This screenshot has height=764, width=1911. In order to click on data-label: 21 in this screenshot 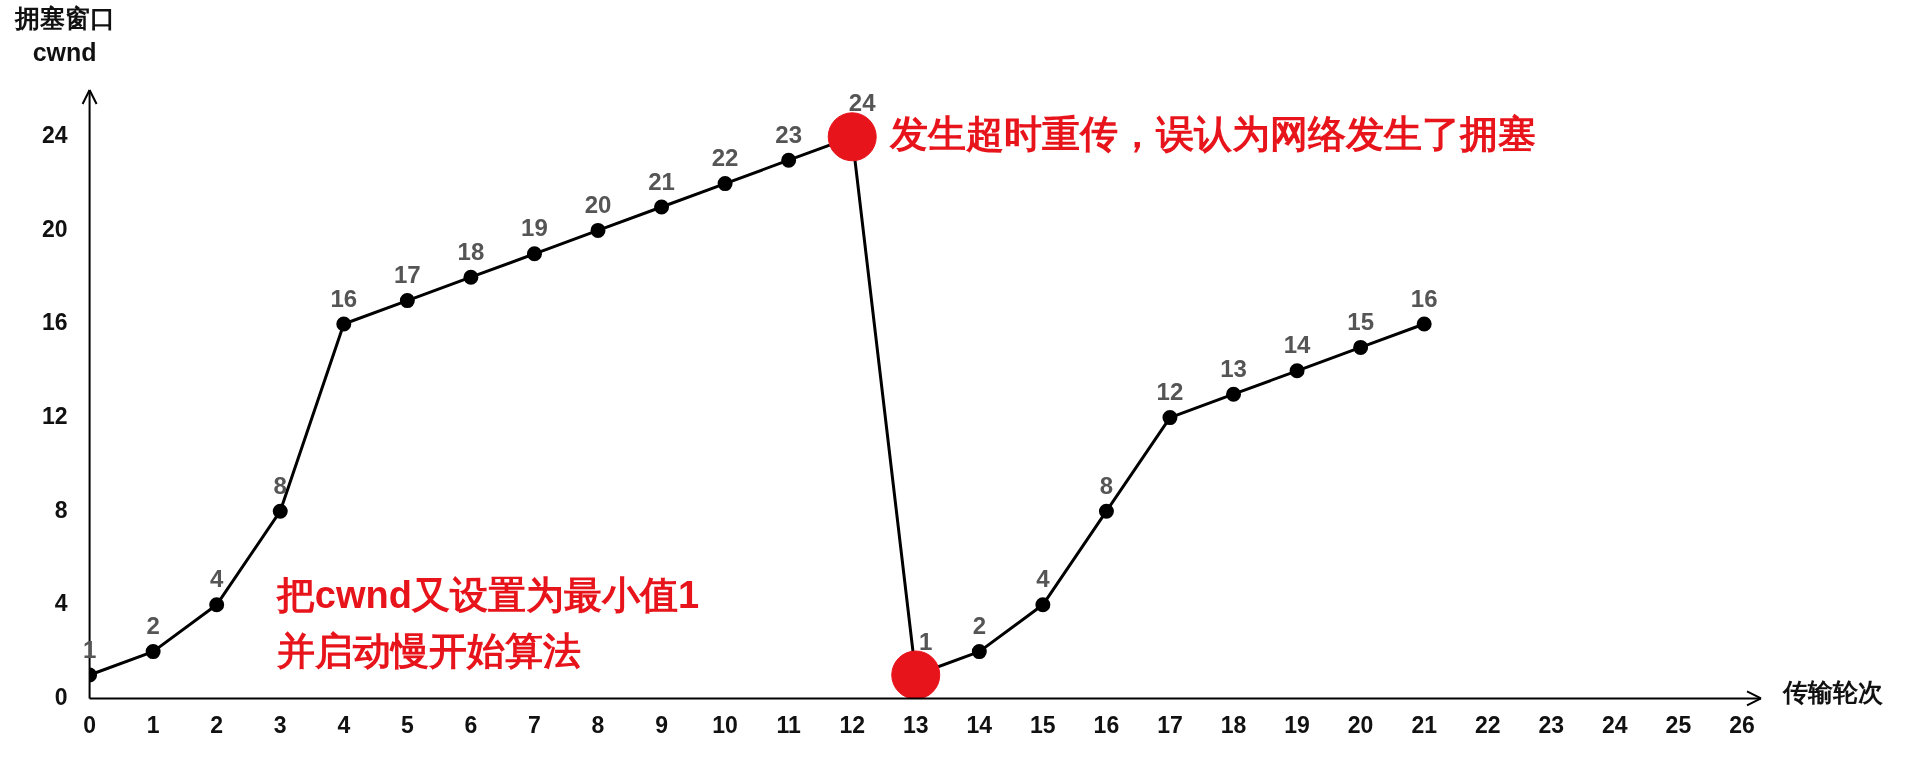, I will do `click(661, 181)`.